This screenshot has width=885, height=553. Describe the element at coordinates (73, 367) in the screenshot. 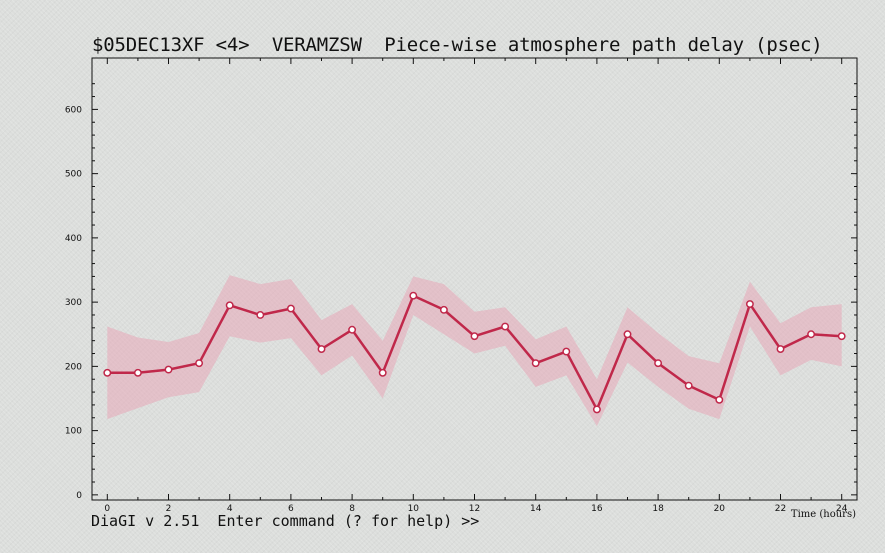

I see `y-tick-label: 200` at that location.